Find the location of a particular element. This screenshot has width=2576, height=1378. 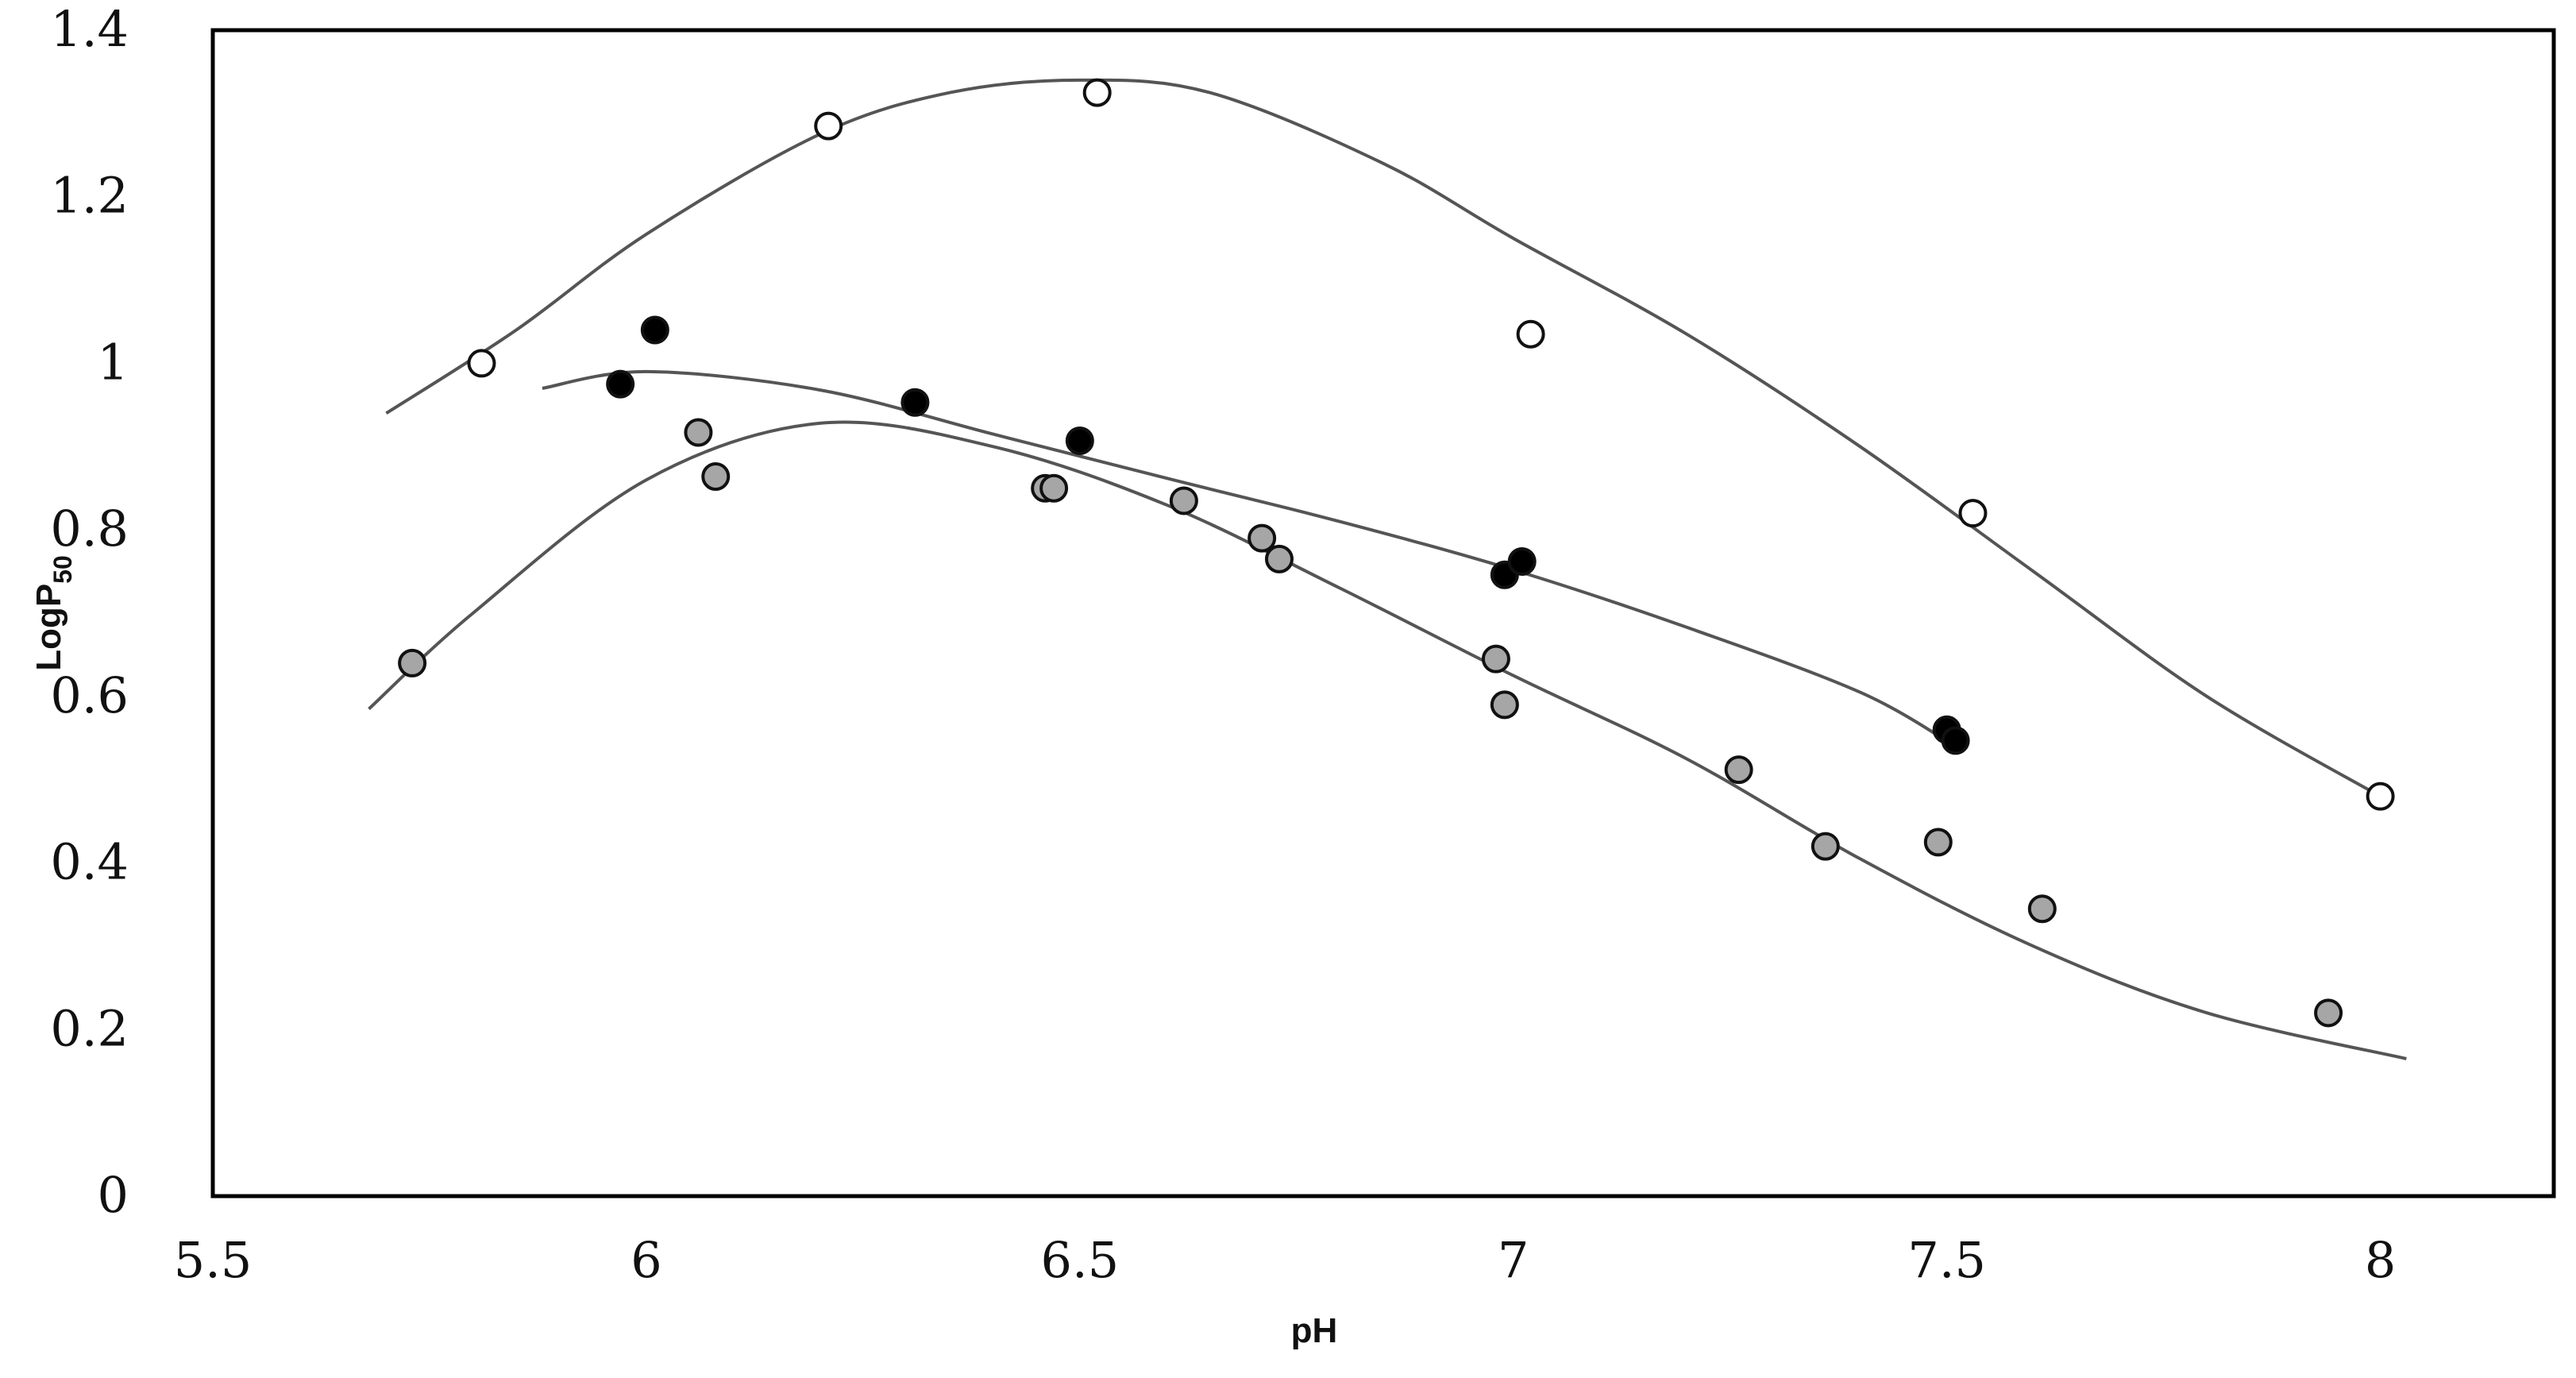

x-tick-label: 7 is located at coordinates (1513, 1260).